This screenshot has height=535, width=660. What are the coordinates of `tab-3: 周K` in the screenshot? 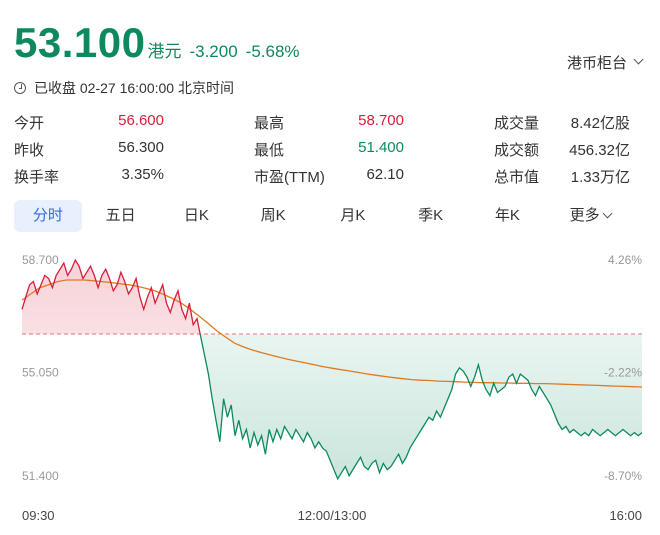 It's located at (273, 216).